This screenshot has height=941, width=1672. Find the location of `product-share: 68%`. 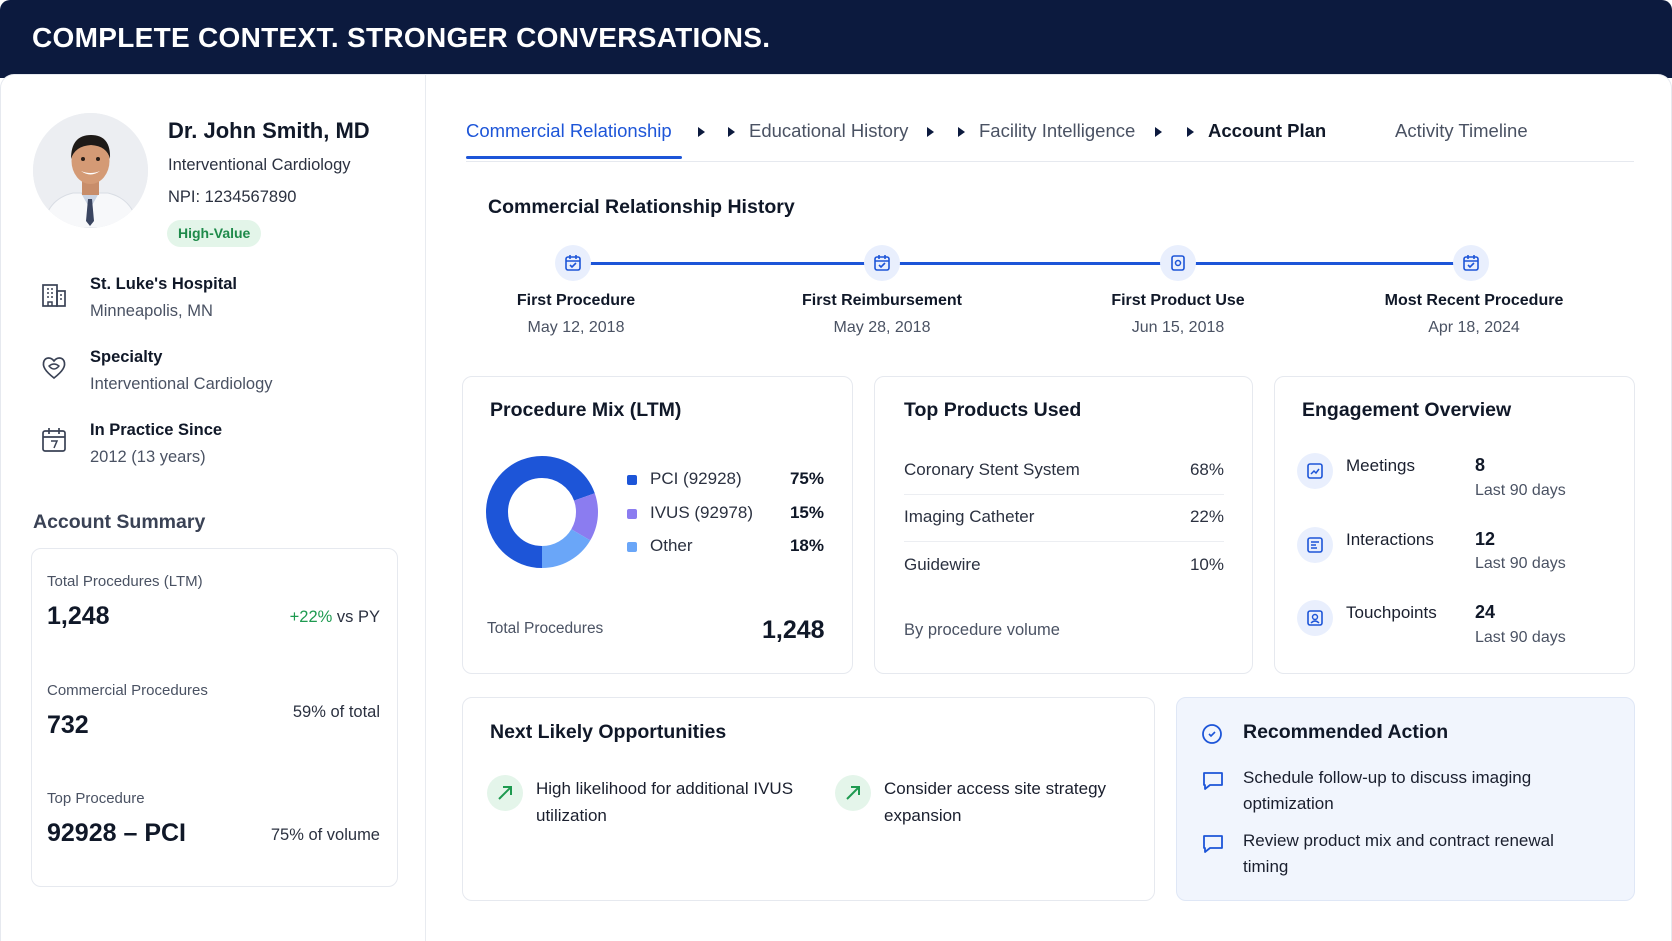

product-share: 68% is located at coordinates (1206, 469).